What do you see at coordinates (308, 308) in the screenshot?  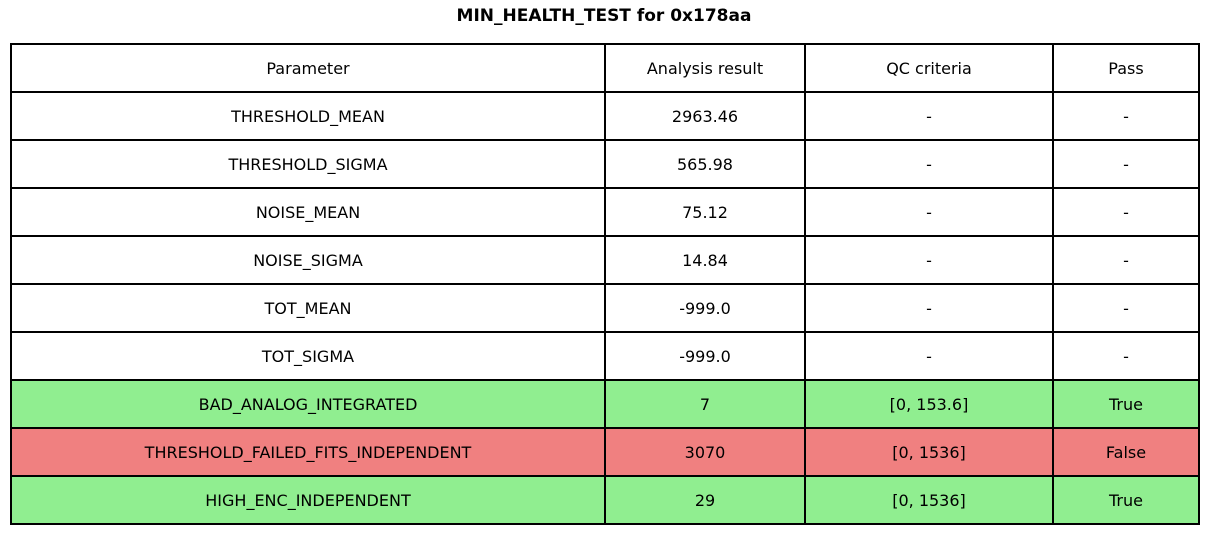 I see `cell-parameter: TOT_MEAN` at bounding box center [308, 308].